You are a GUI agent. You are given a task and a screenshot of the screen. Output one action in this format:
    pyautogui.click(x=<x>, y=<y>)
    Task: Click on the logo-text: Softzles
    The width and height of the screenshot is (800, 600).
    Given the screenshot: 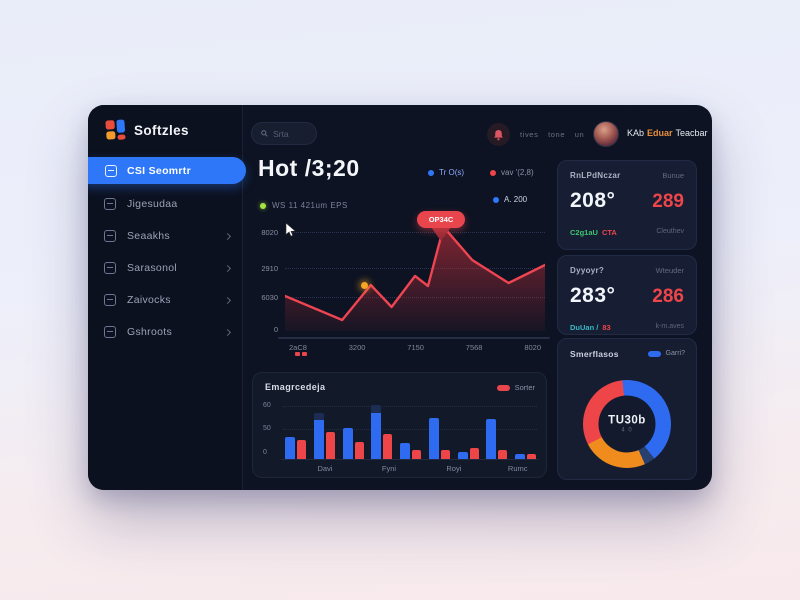 What is the action you would take?
    pyautogui.click(x=161, y=130)
    